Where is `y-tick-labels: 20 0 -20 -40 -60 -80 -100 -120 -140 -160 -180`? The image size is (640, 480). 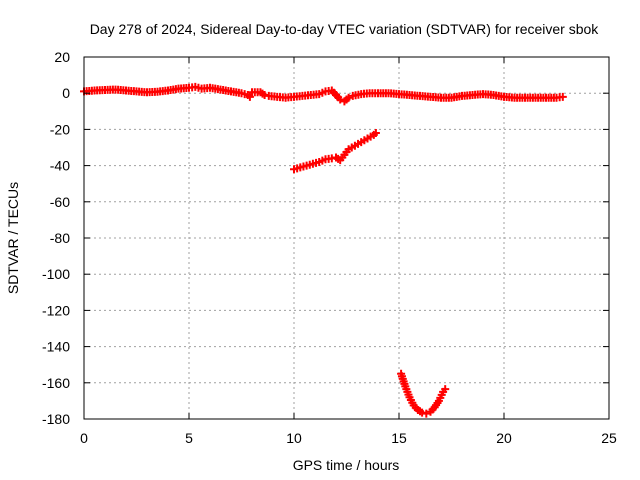
y-tick-labels: 20 0 -20 -40 -60 -80 -100 -120 -140 -160 -180 is located at coordinates (56, 238).